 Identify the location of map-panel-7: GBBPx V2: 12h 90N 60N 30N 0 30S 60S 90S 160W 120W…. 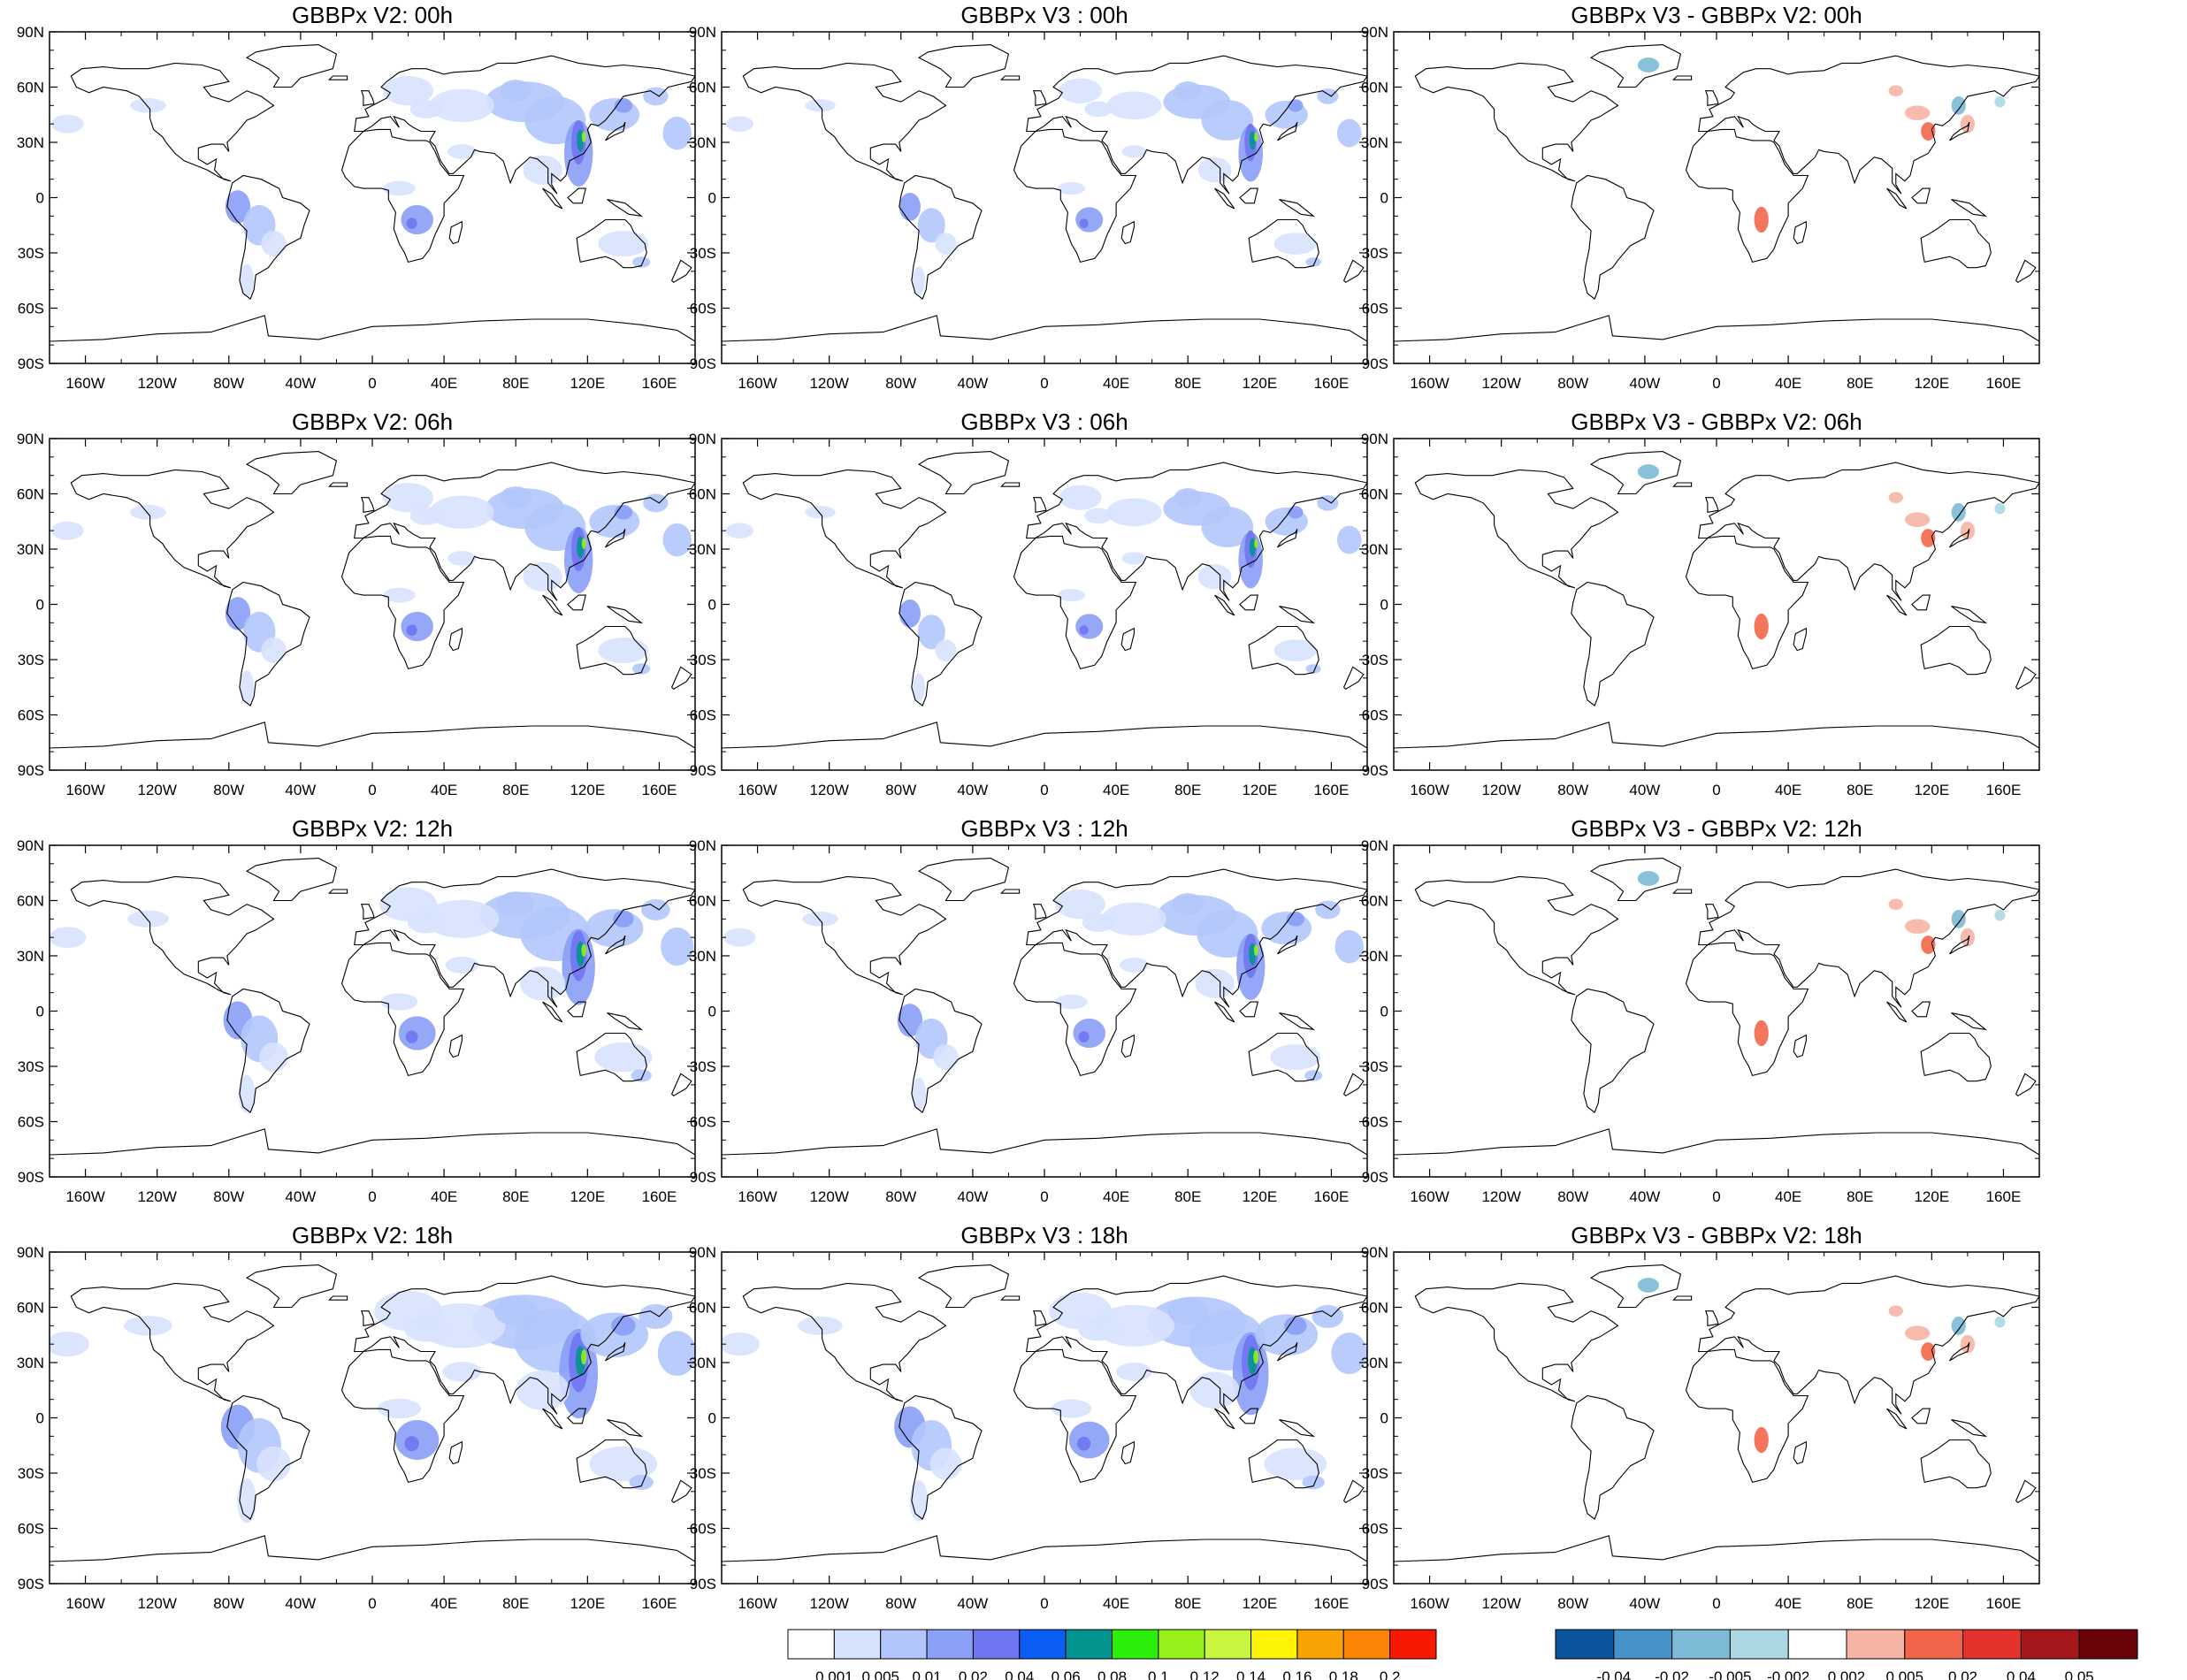
(357, 1010).